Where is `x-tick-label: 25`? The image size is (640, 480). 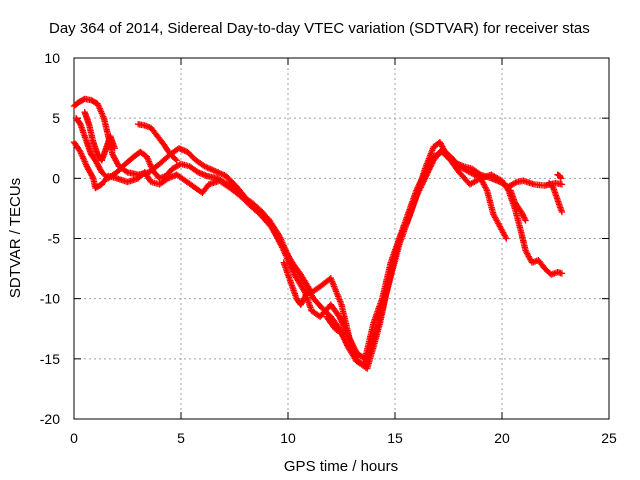 x-tick-label: 25 is located at coordinates (609, 438).